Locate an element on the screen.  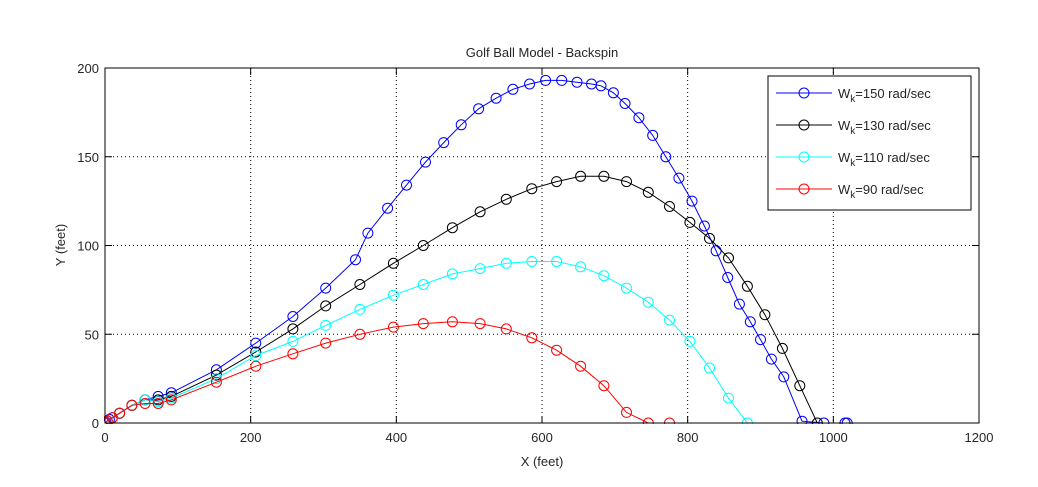
x-tick-label: 1000 is located at coordinates (833, 437).